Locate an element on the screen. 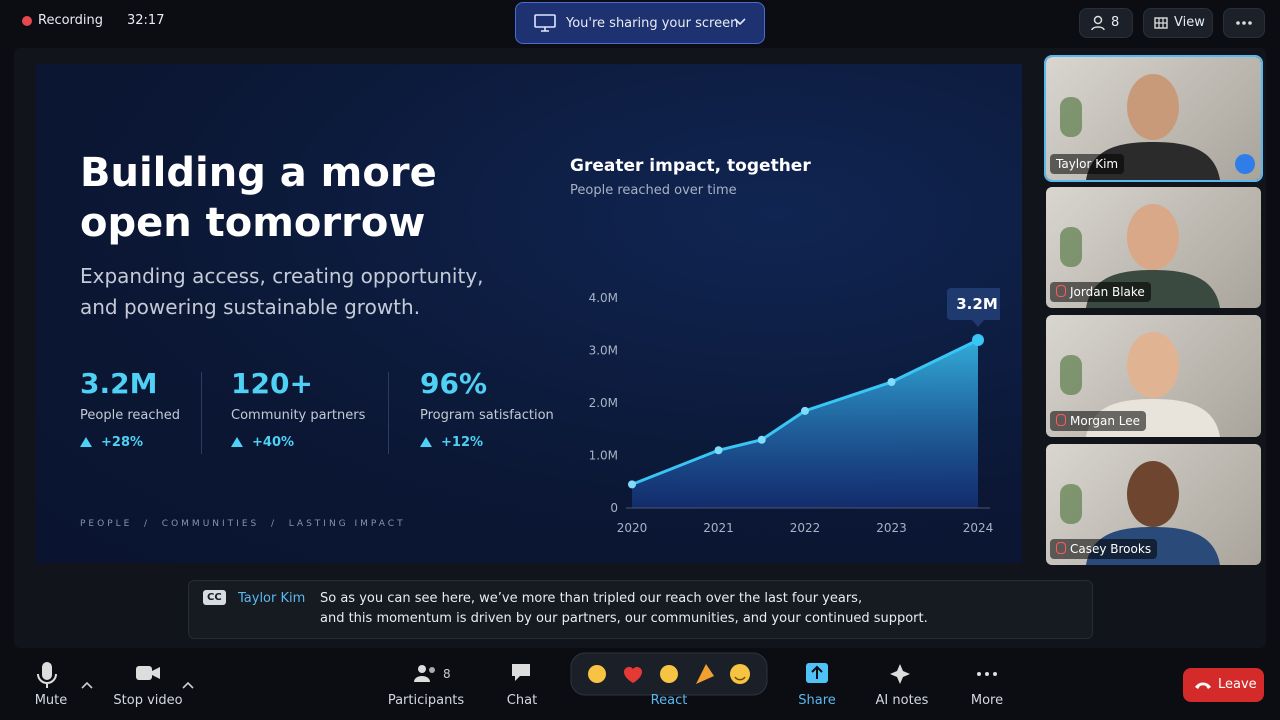  ai-notes-button: AI notes is located at coordinates (902, 700).